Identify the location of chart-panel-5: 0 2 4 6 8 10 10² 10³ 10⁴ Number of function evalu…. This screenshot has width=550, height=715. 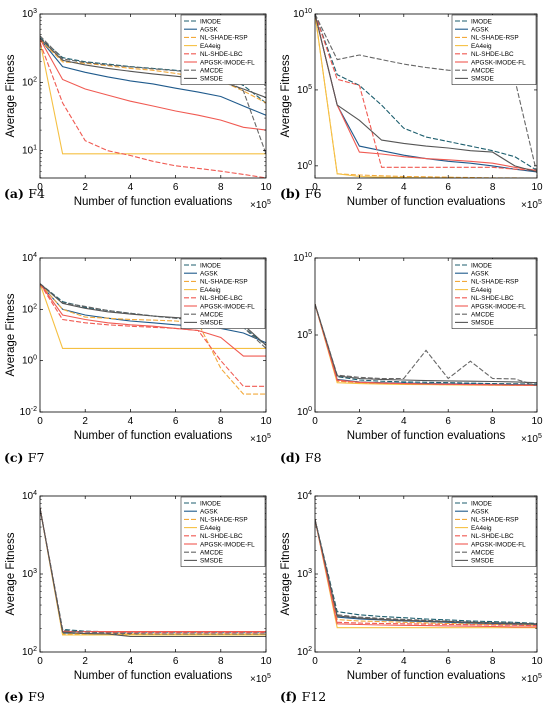
(138, 597).